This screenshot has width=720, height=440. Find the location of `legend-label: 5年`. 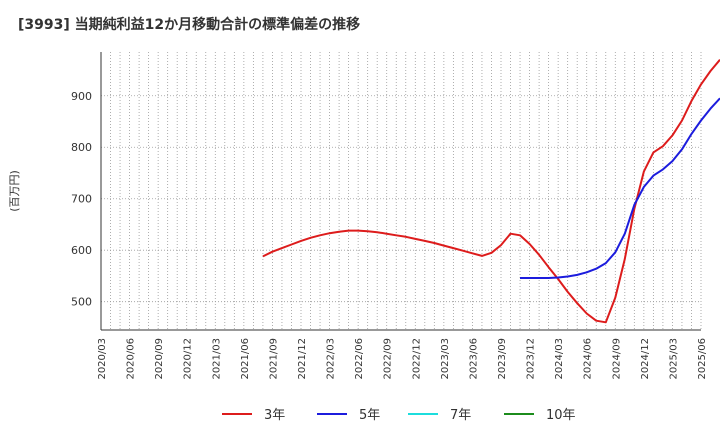

legend-label: 5年 is located at coordinates (369, 415).